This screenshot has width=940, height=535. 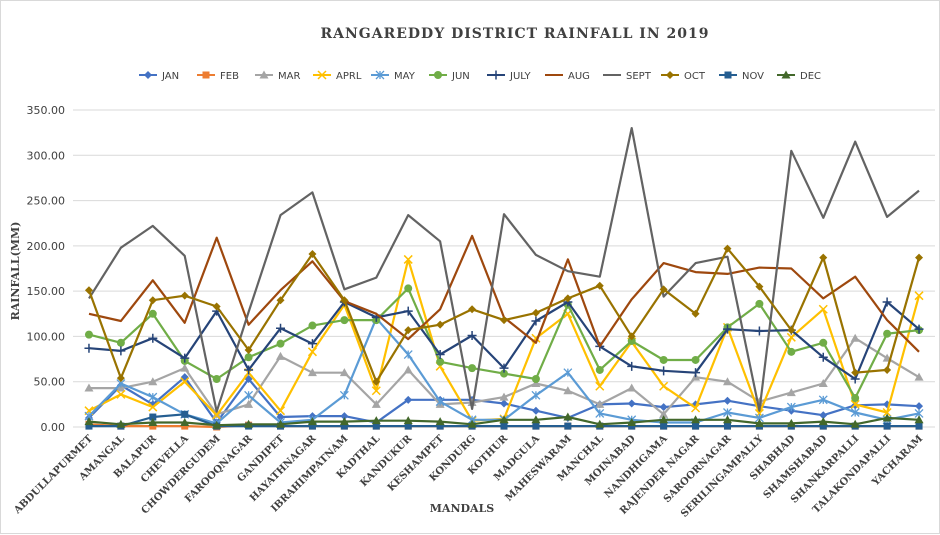 I want to click on legend-item: AUG, so click(x=567, y=76).